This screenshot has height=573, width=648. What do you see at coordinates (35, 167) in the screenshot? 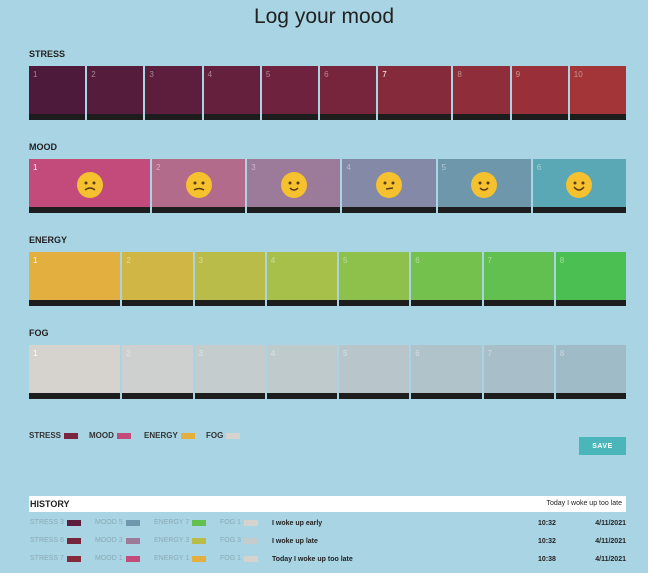
I see `cell-number: 1` at bounding box center [35, 167].